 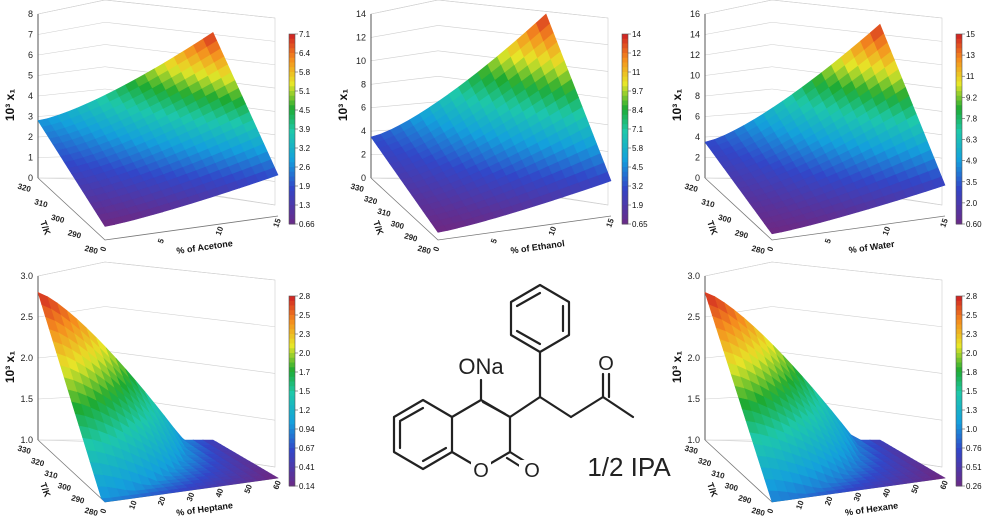 What do you see at coordinates (305, 110) in the screenshot?
I see `colorbar-label: 4.5` at bounding box center [305, 110].